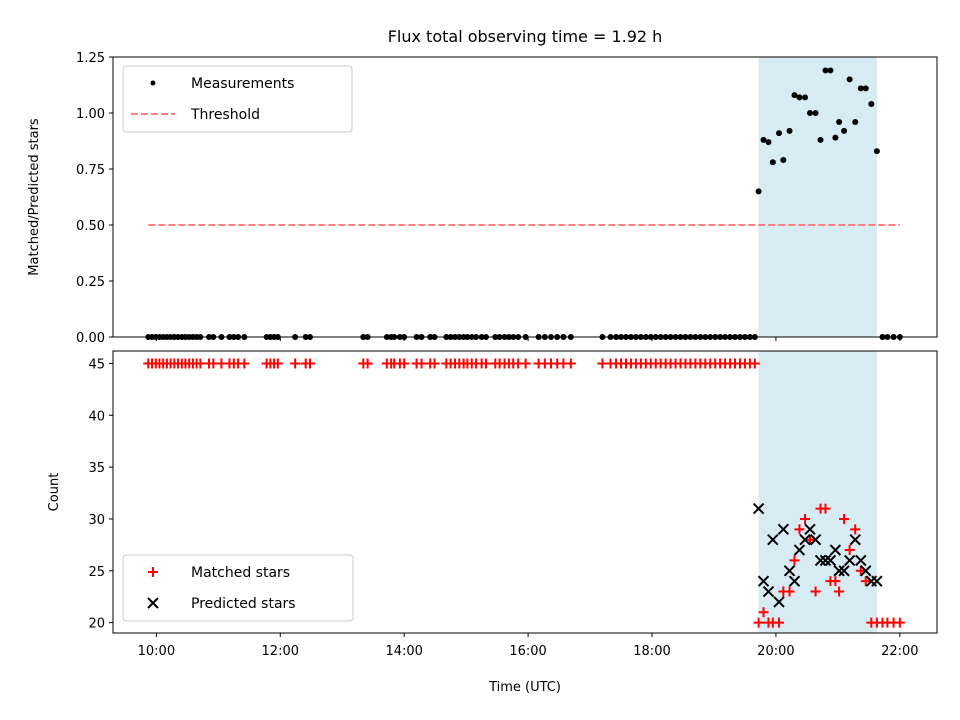 This screenshot has width=960, height=720. What do you see at coordinates (90, 282) in the screenshot?
I see `y-tick-label: 0.25` at bounding box center [90, 282].